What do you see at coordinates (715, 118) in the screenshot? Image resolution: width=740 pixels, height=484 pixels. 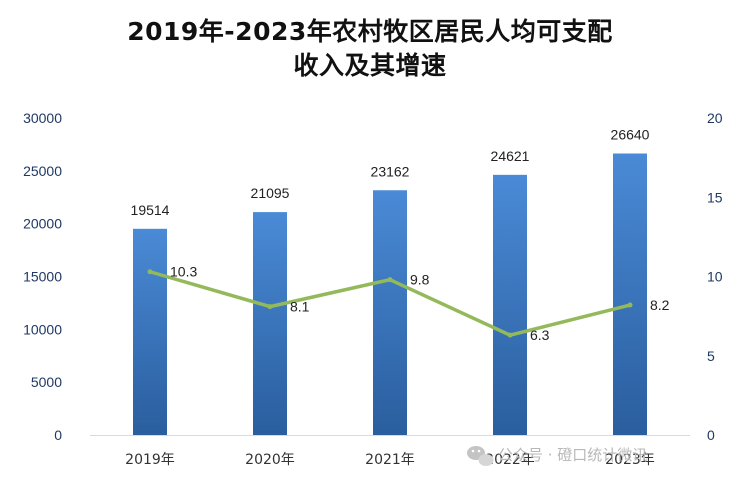 I see `right-y-tick-label: 20` at bounding box center [715, 118].